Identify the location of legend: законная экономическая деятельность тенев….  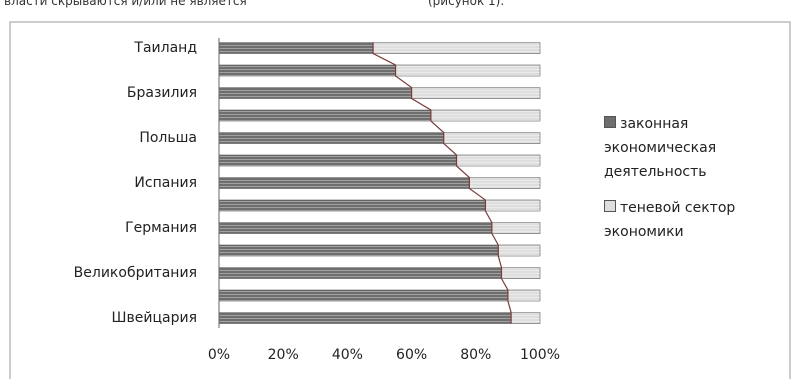
(696, 178).